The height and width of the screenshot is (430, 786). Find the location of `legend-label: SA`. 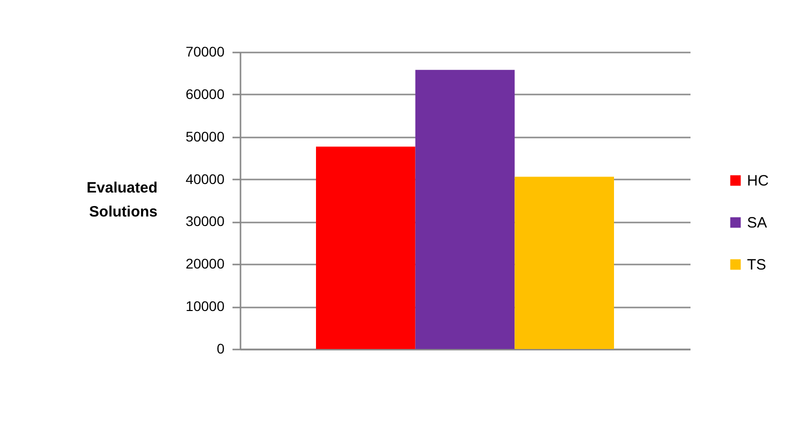

legend-label: SA is located at coordinates (757, 223).